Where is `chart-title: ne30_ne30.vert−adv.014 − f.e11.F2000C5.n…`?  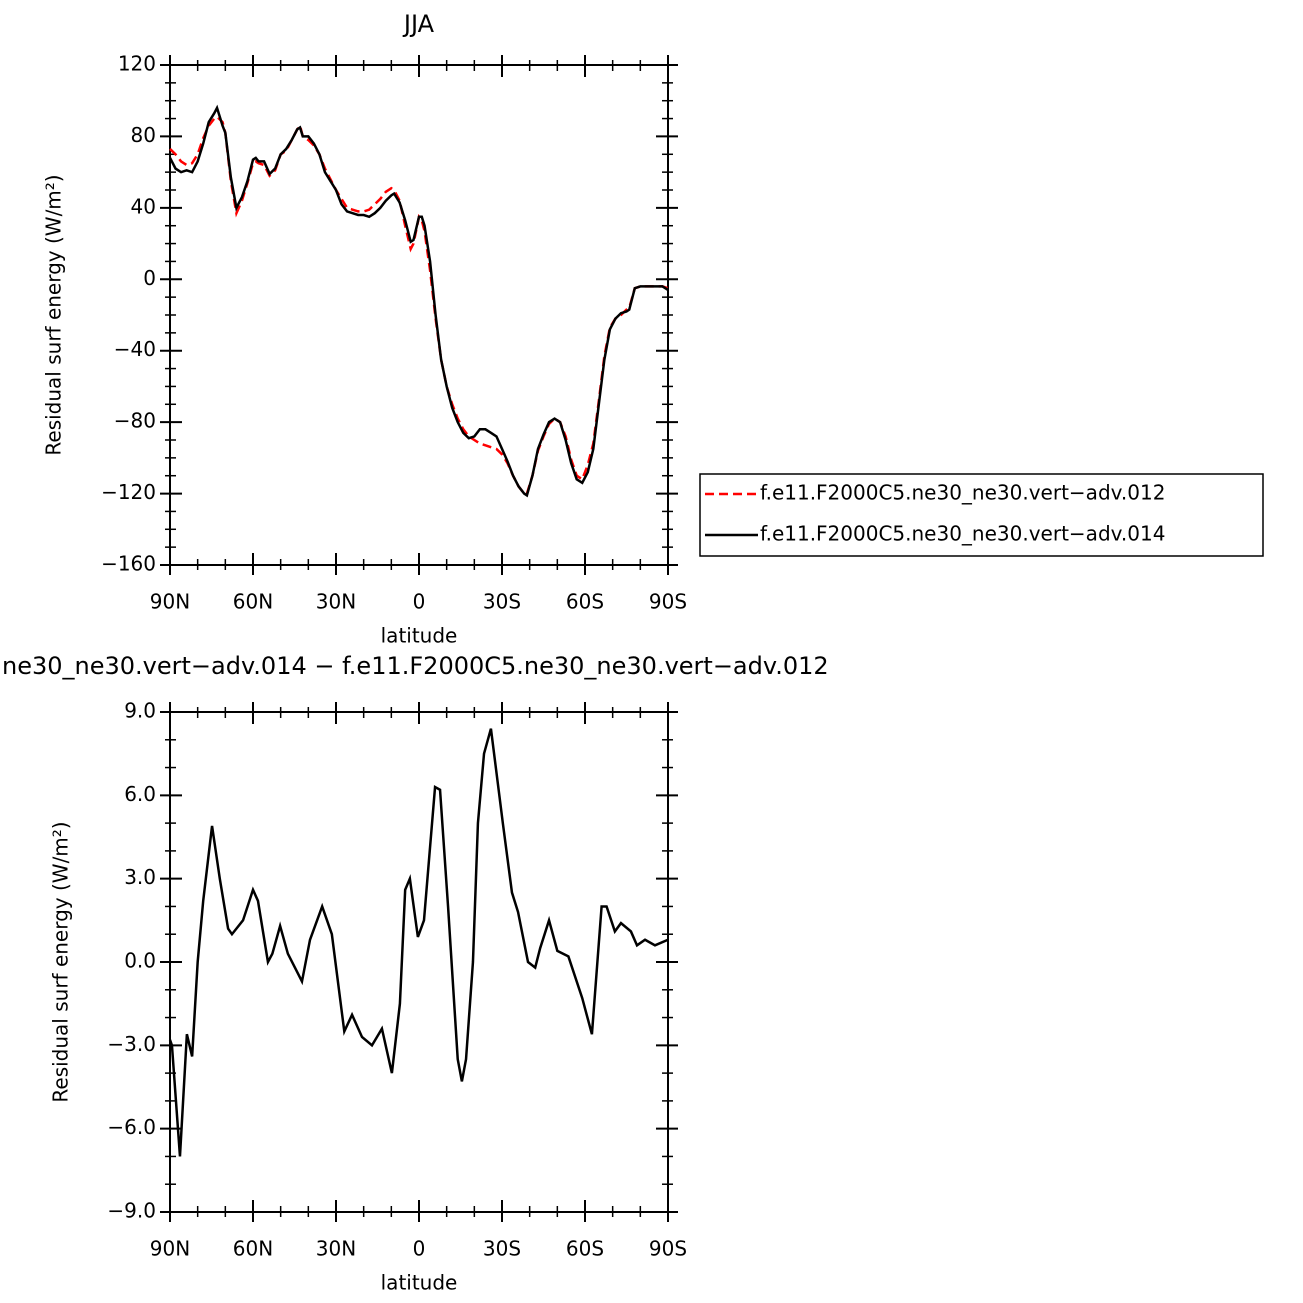
chart-title: ne30_ne30.vert−adv.014 − f.e11.F2000C5.n… is located at coordinates (415, 666).